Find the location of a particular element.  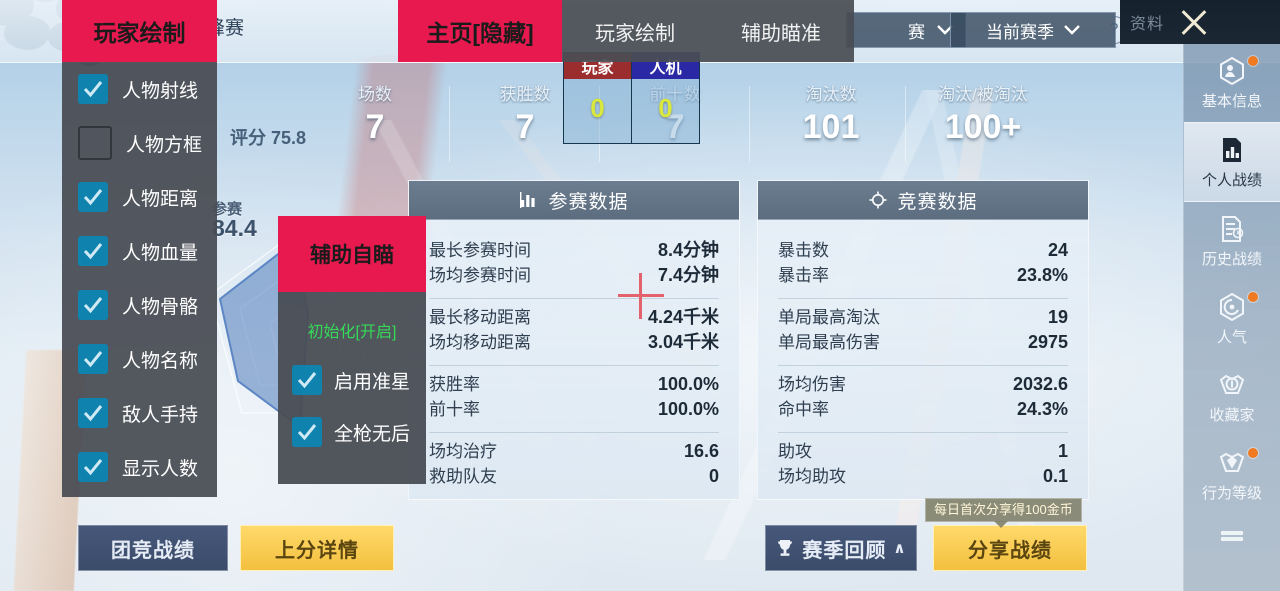

team-record-button: 团竞战绩 is located at coordinates (153, 548).